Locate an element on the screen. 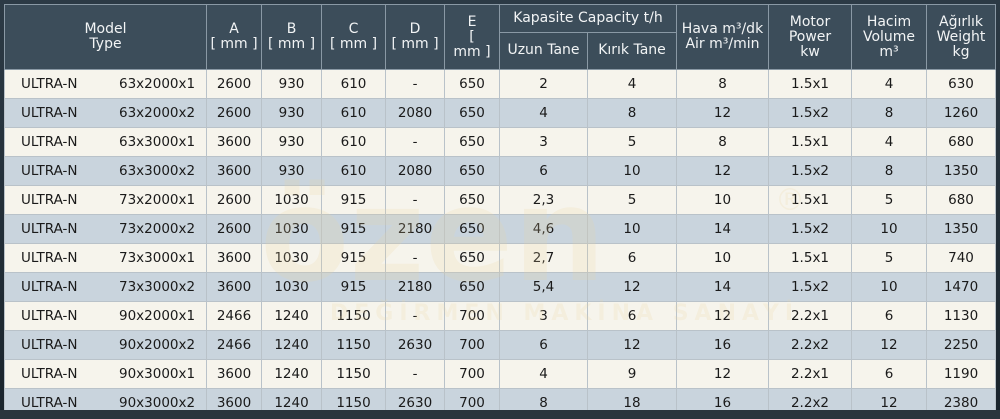 This screenshot has width=1000, height=419. d-cell: 2180 is located at coordinates (415, 287).